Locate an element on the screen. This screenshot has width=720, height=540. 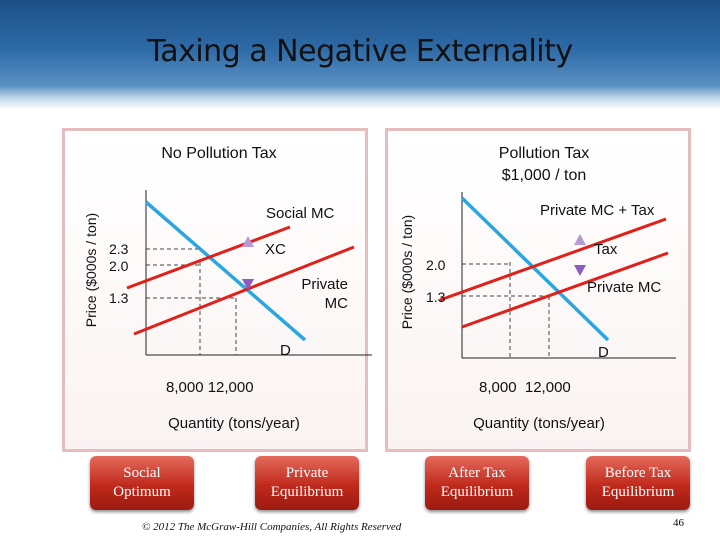
left-private-mc-line is located at coordinates (244, 290).